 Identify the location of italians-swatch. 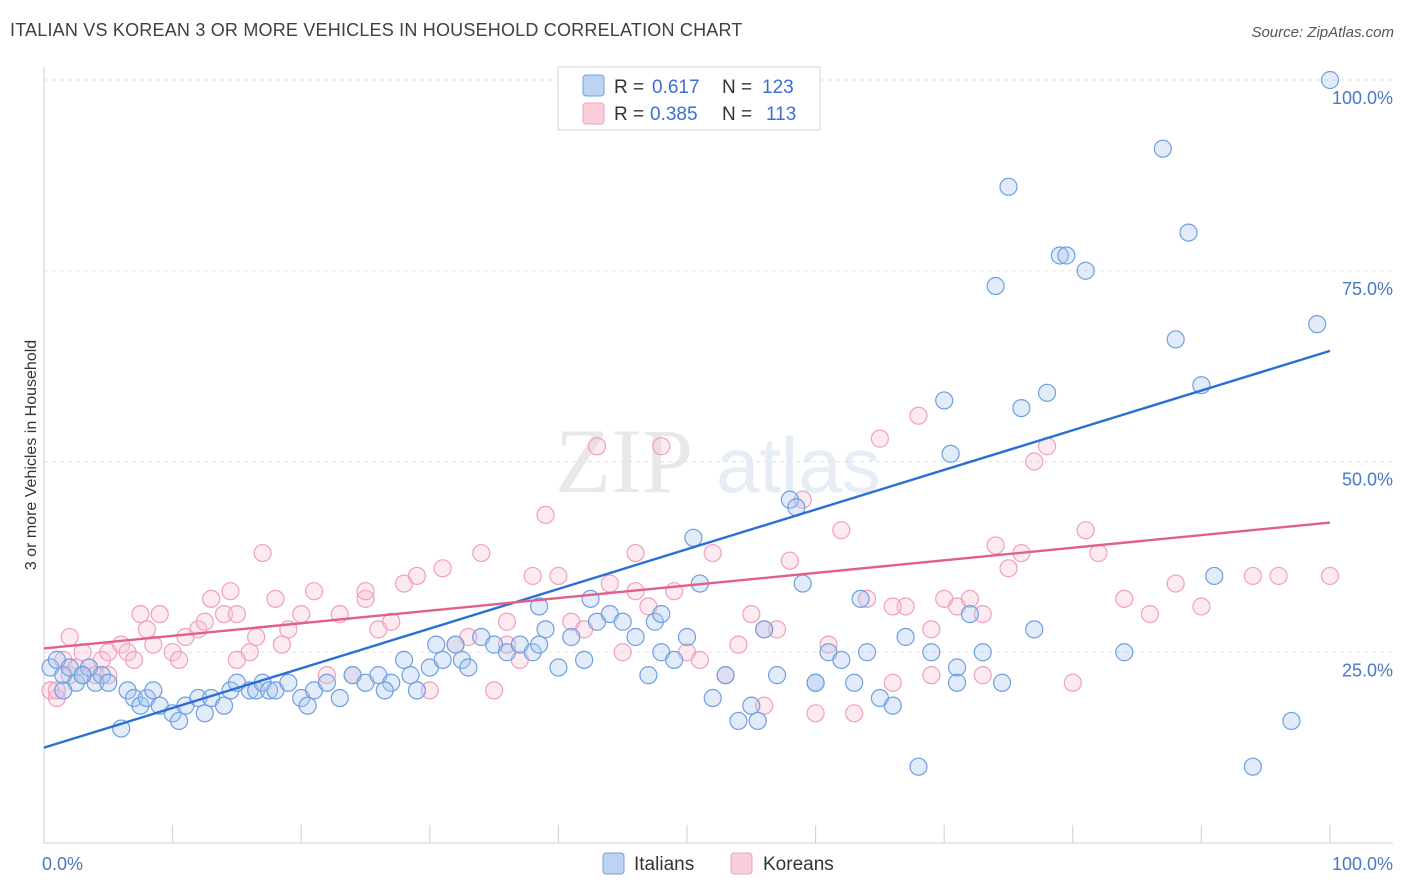
(593, 85).